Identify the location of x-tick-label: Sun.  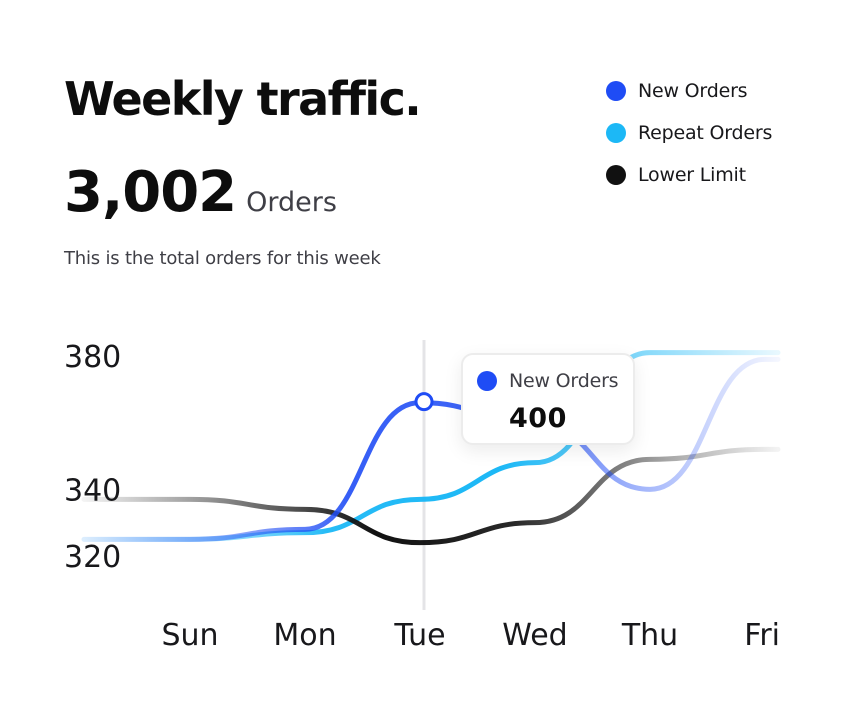
(189, 635).